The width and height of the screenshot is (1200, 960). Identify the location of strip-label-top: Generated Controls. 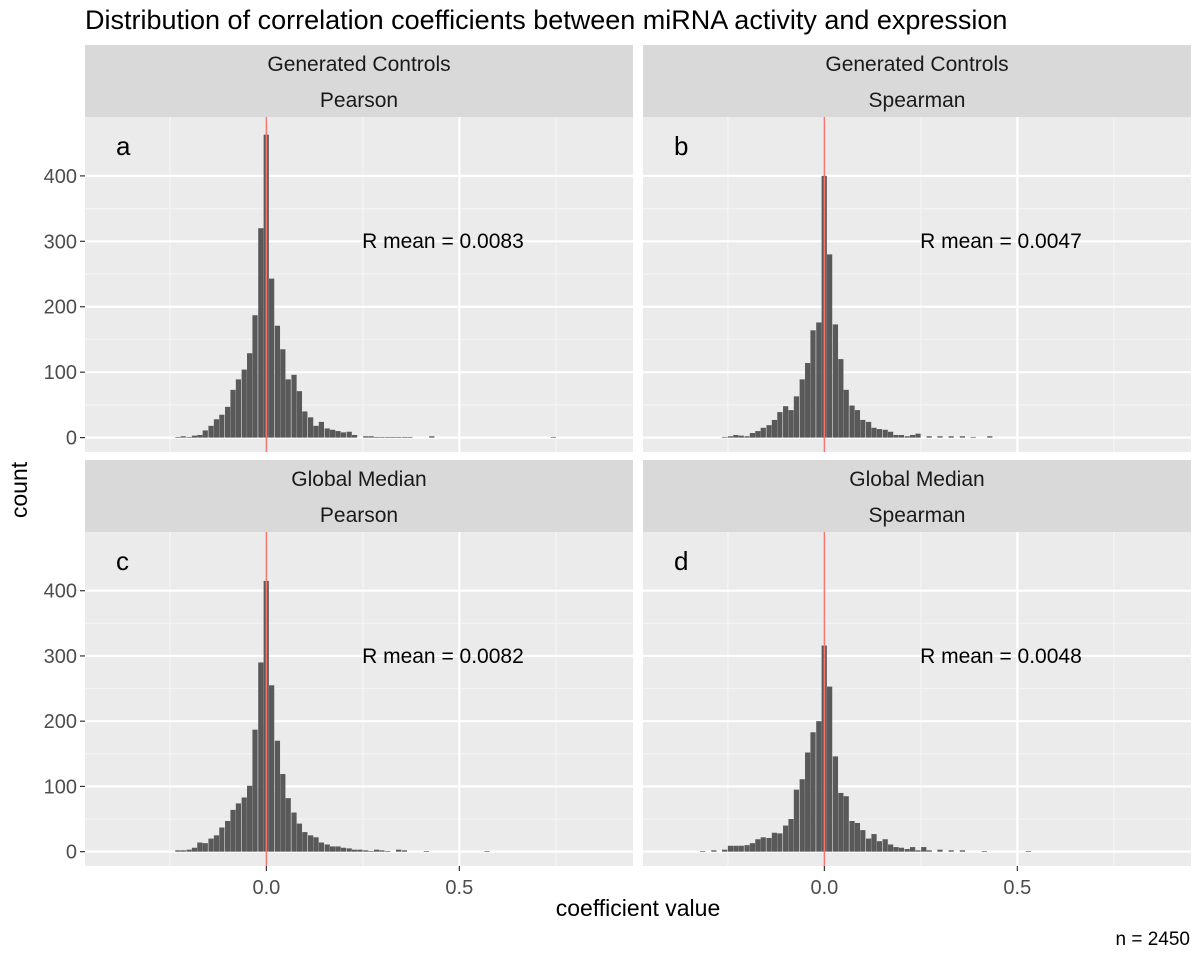
(916, 64).